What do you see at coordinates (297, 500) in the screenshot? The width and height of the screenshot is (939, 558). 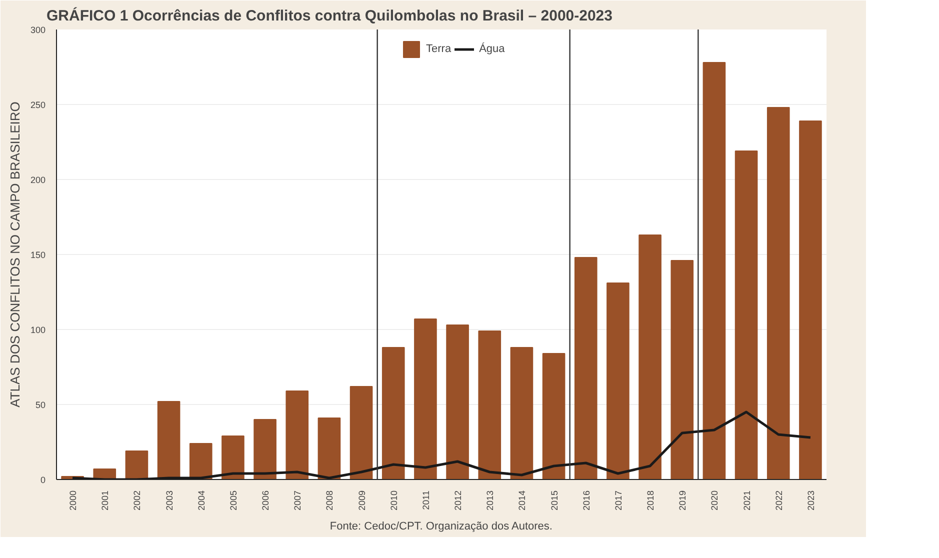 I see `x-tick-label: 2007` at bounding box center [297, 500].